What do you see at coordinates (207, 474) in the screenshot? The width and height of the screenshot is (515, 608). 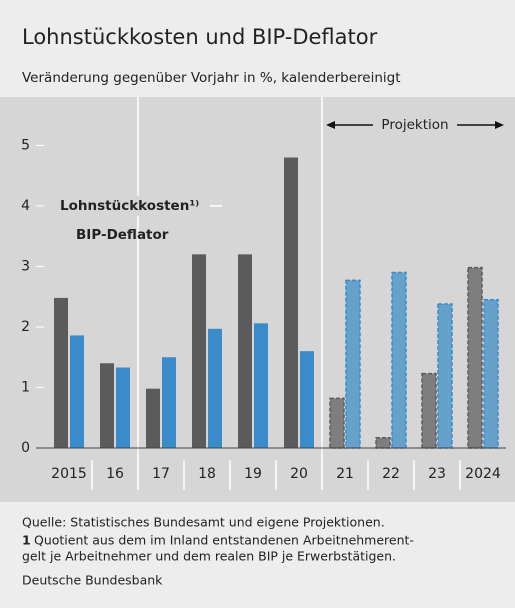 I see `x-tick-label: 18` at bounding box center [207, 474].